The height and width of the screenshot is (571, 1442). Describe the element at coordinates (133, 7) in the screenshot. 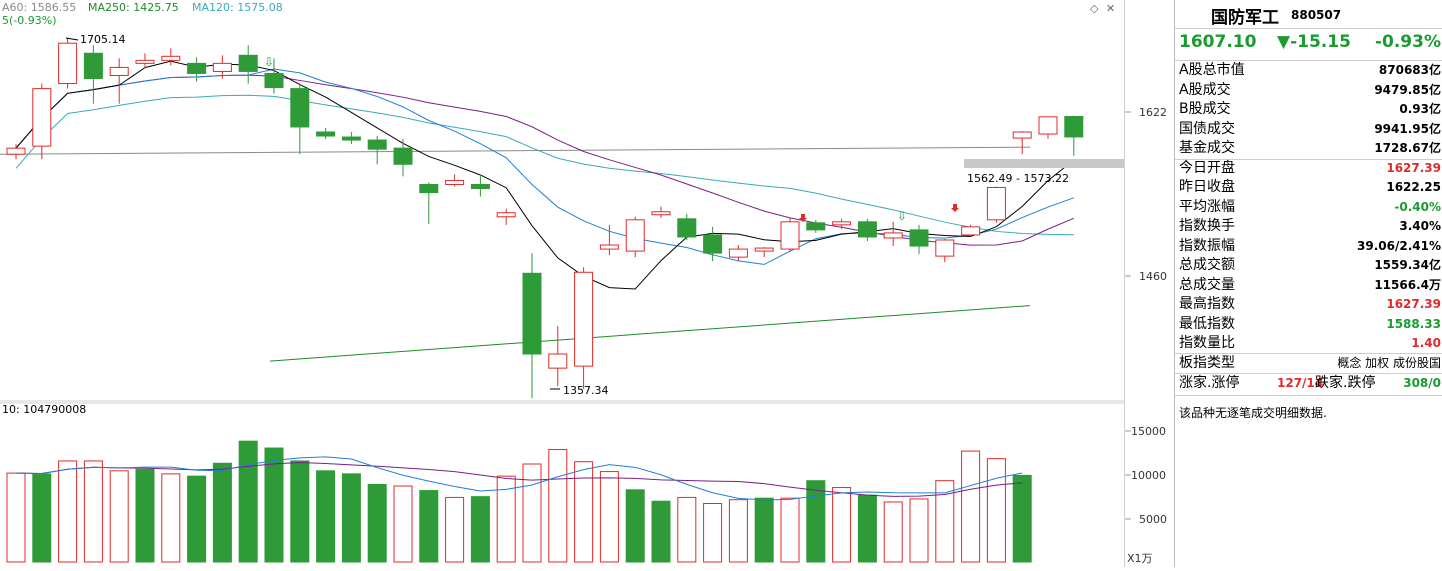

I see `ma250-label: MA250: 1425.75` at that location.